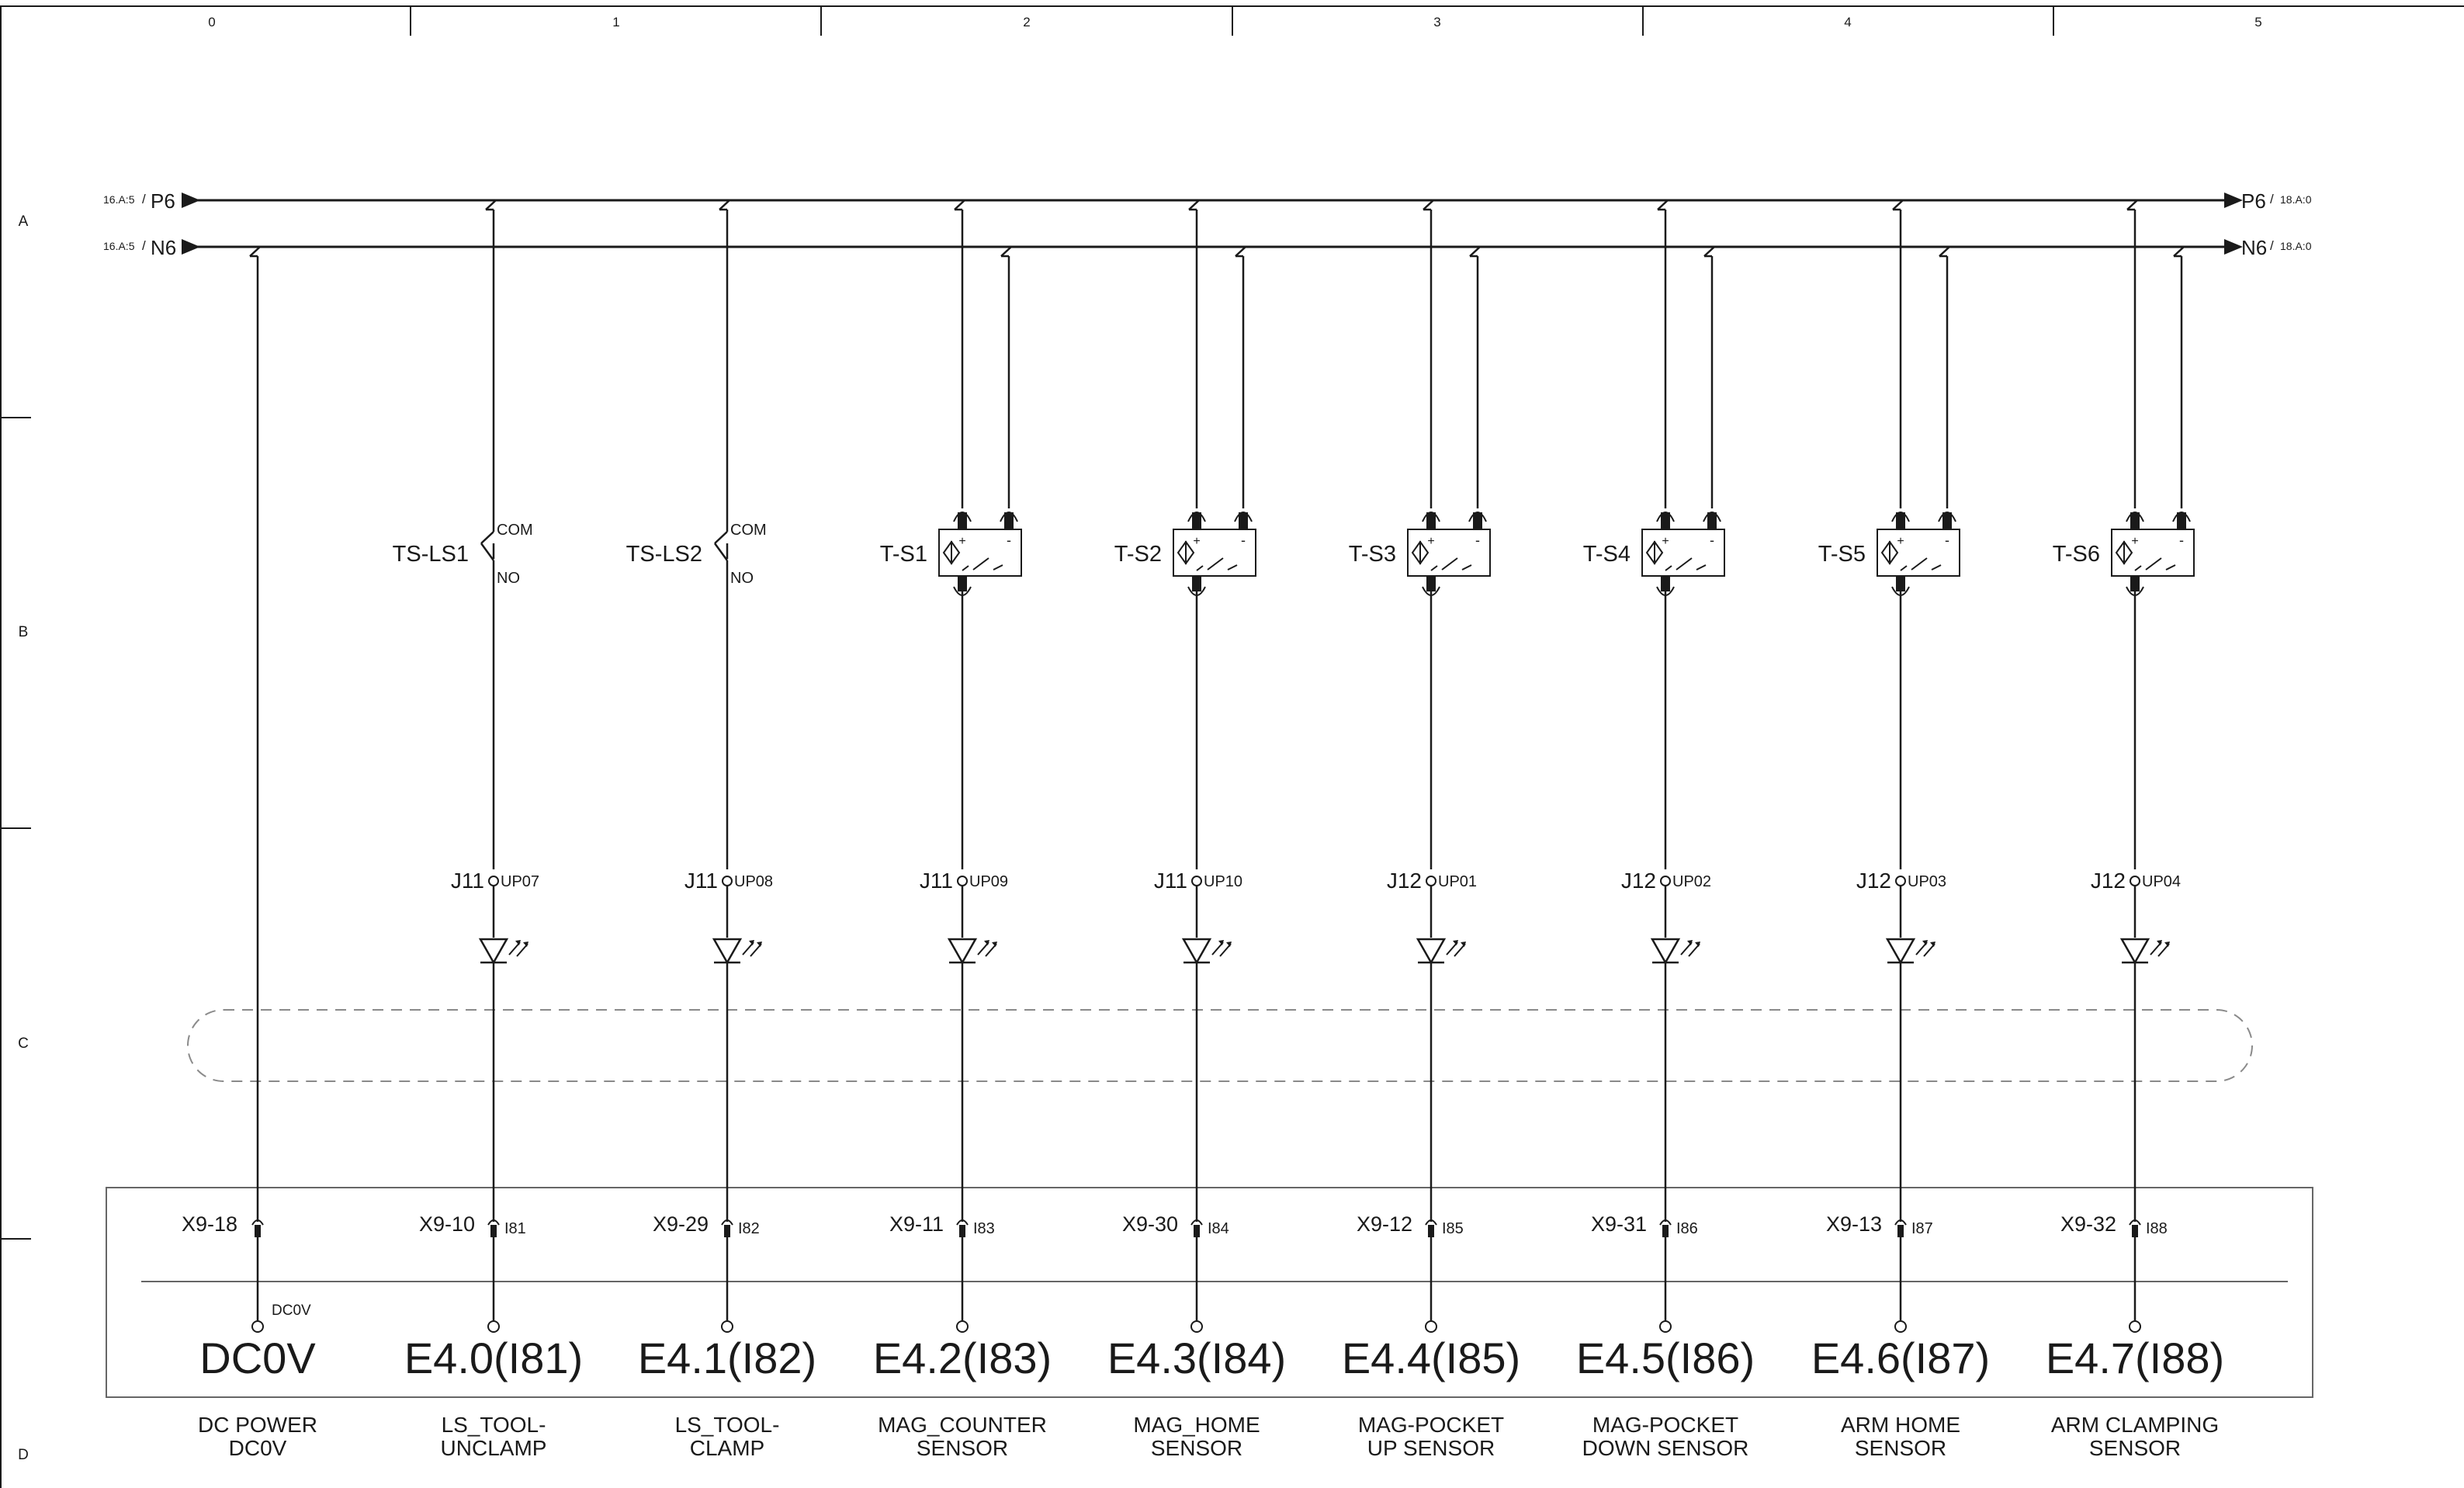 Image resolution: width=2464 pixels, height=1488 pixels. I want to click on address-label: E4.4(I85), so click(1431, 1358).